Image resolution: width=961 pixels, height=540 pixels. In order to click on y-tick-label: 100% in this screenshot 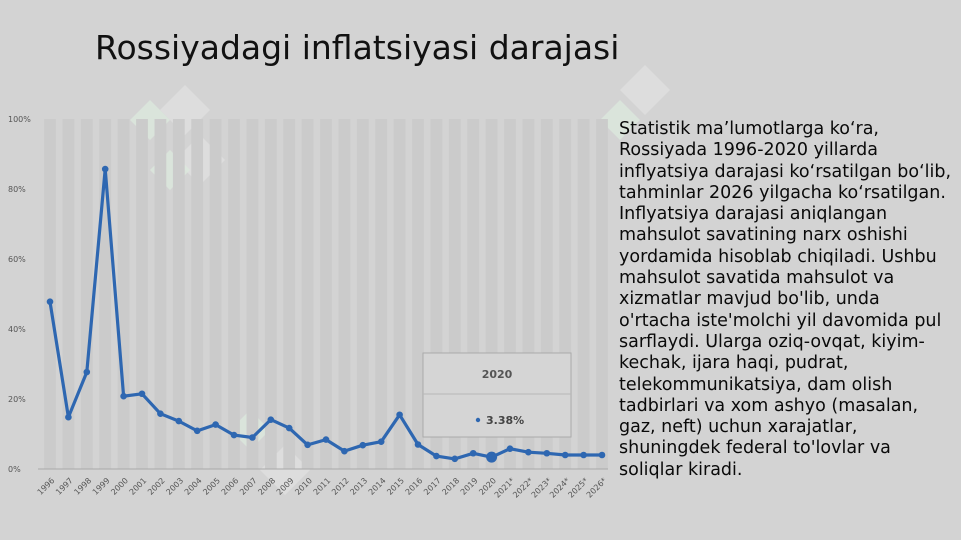, I will do `click(19, 119)`.